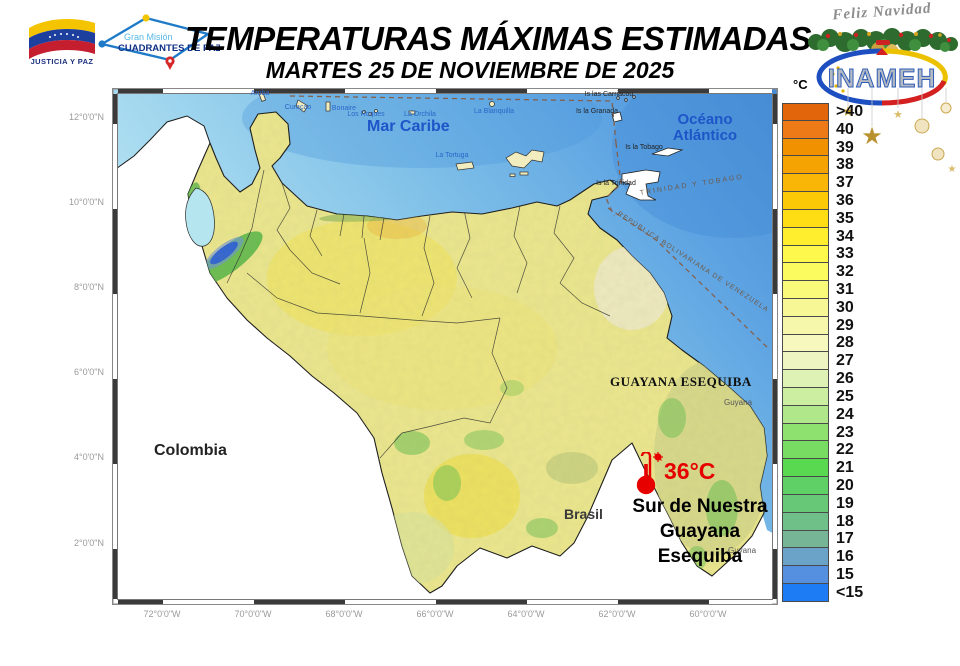  What do you see at coordinates (845, 485) in the screenshot?
I see `legend-label: 20` at bounding box center [845, 485].